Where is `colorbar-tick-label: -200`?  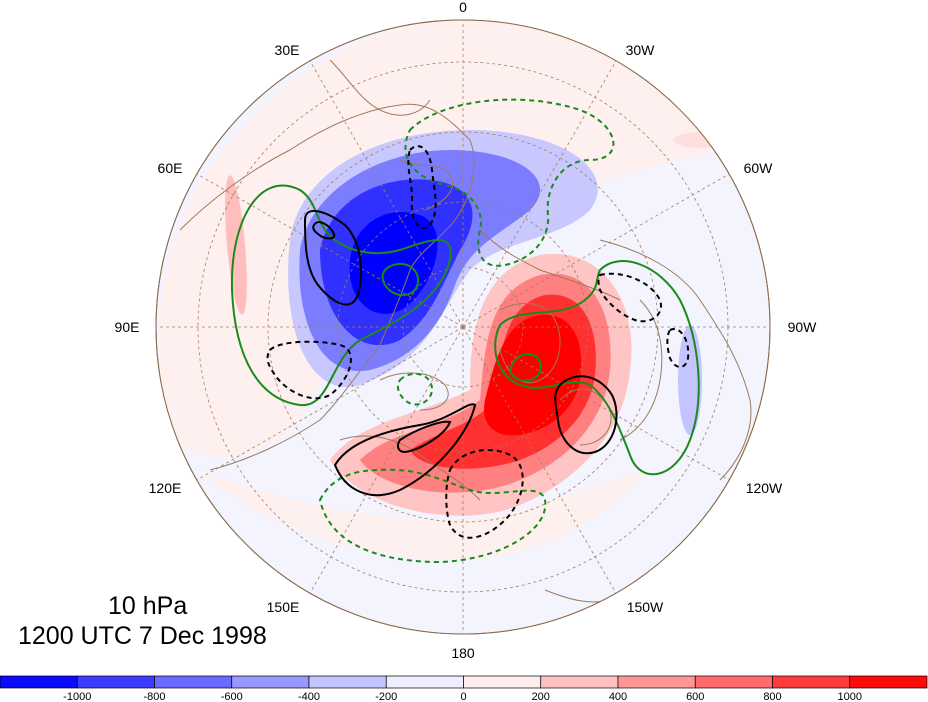 colorbar-tick-label: -200 is located at coordinates (386, 696).